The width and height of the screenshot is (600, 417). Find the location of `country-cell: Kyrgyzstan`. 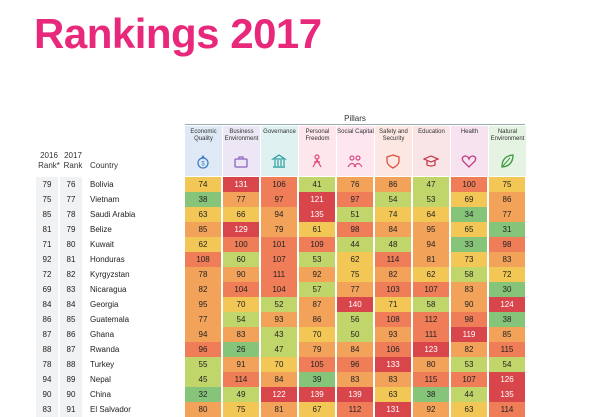

country-cell: Kyrgyzstan is located at coordinates (110, 274).